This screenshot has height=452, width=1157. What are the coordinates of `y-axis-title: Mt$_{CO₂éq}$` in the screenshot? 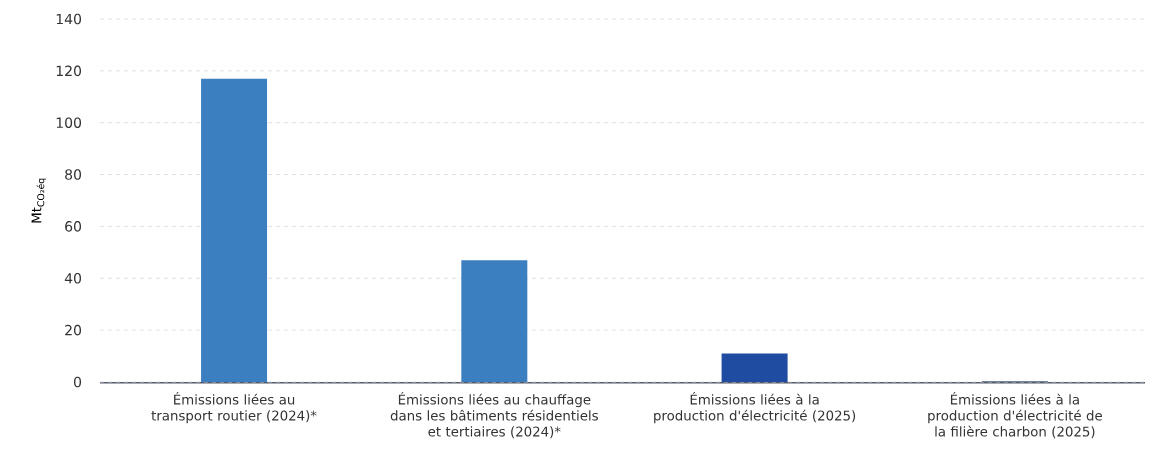 It's located at (39, 200).